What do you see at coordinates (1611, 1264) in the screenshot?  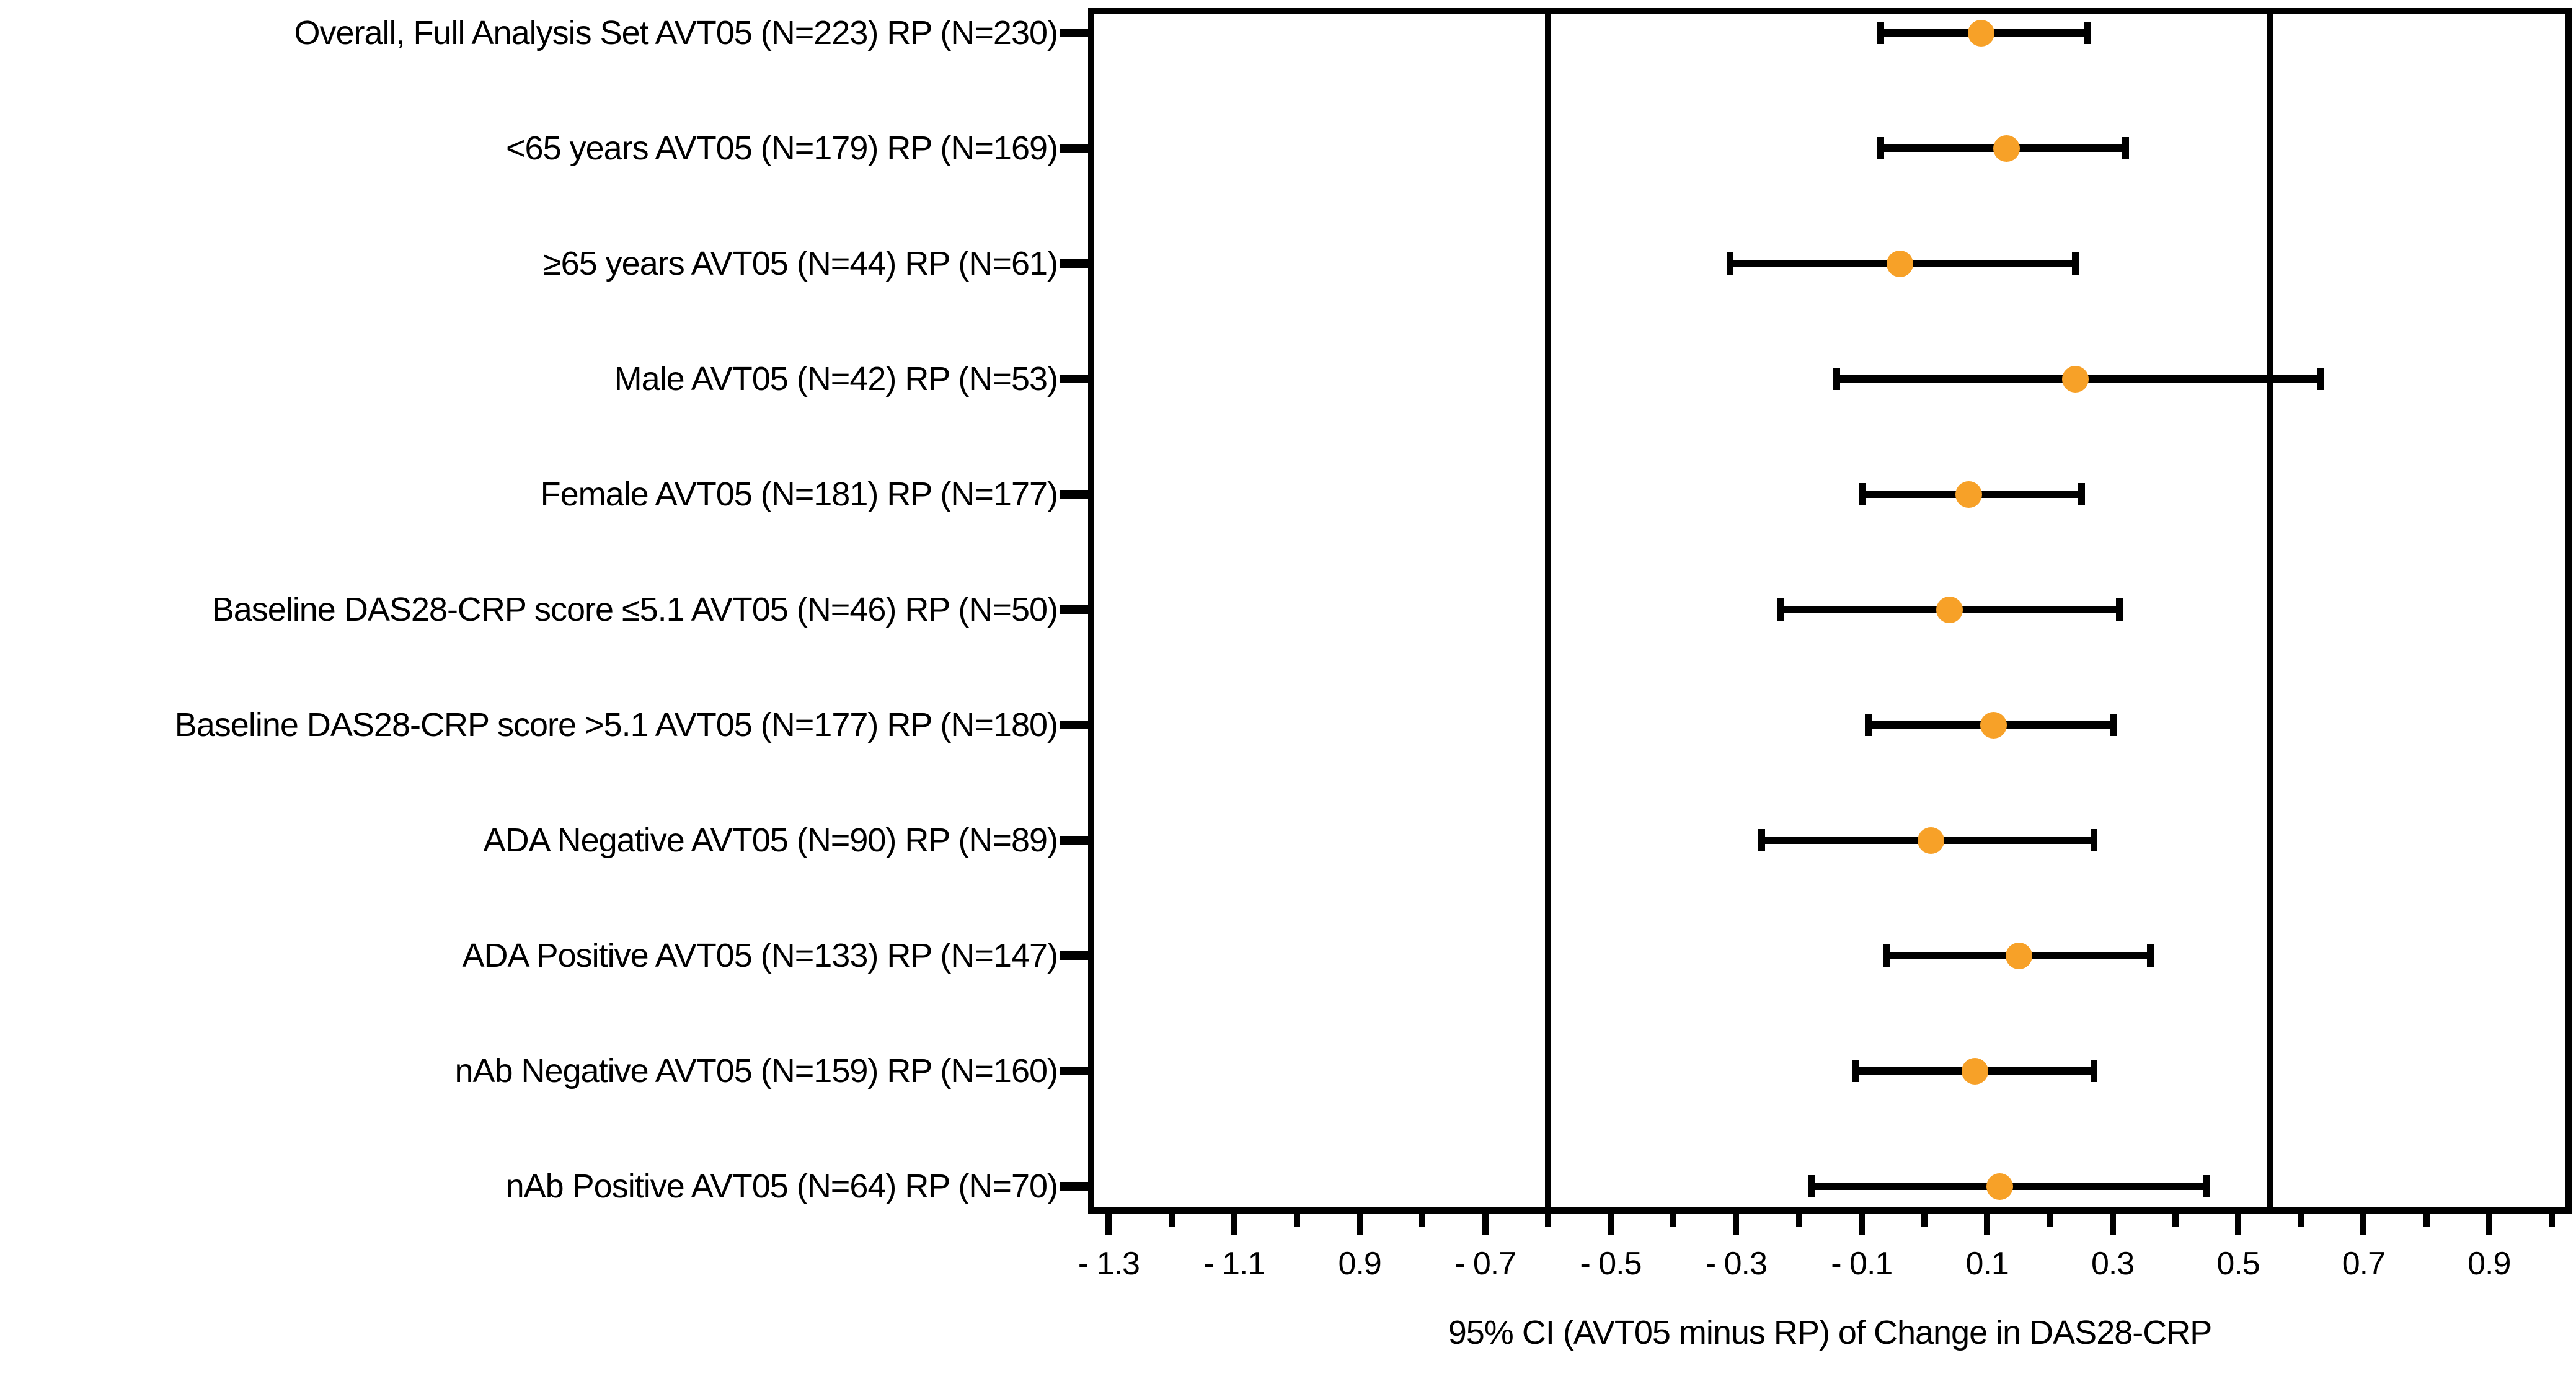 I see `x-tick-label: - 0.5` at bounding box center [1611, 1264].